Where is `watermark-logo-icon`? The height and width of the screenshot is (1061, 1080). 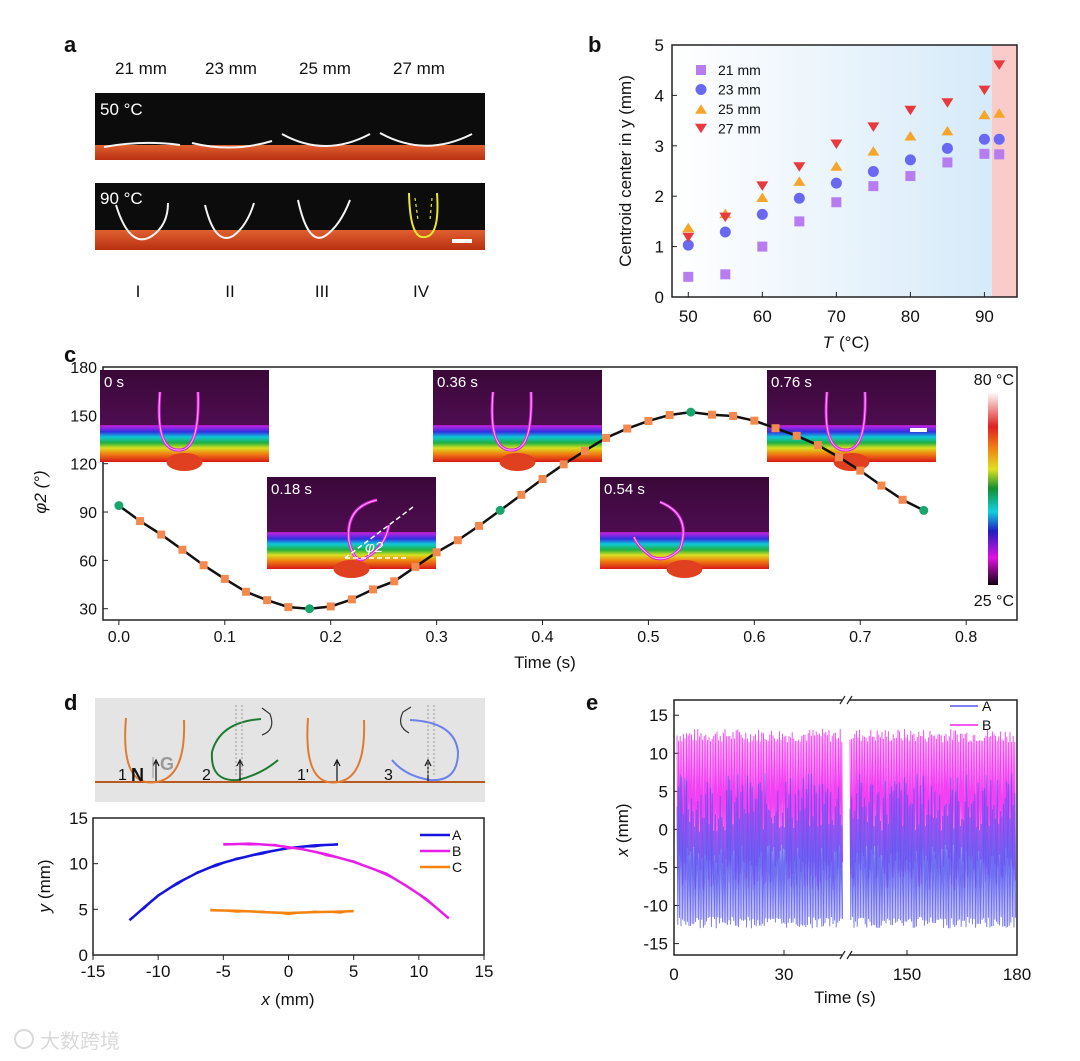
watermark-logo-icon is located at coordinates (24, 1039).